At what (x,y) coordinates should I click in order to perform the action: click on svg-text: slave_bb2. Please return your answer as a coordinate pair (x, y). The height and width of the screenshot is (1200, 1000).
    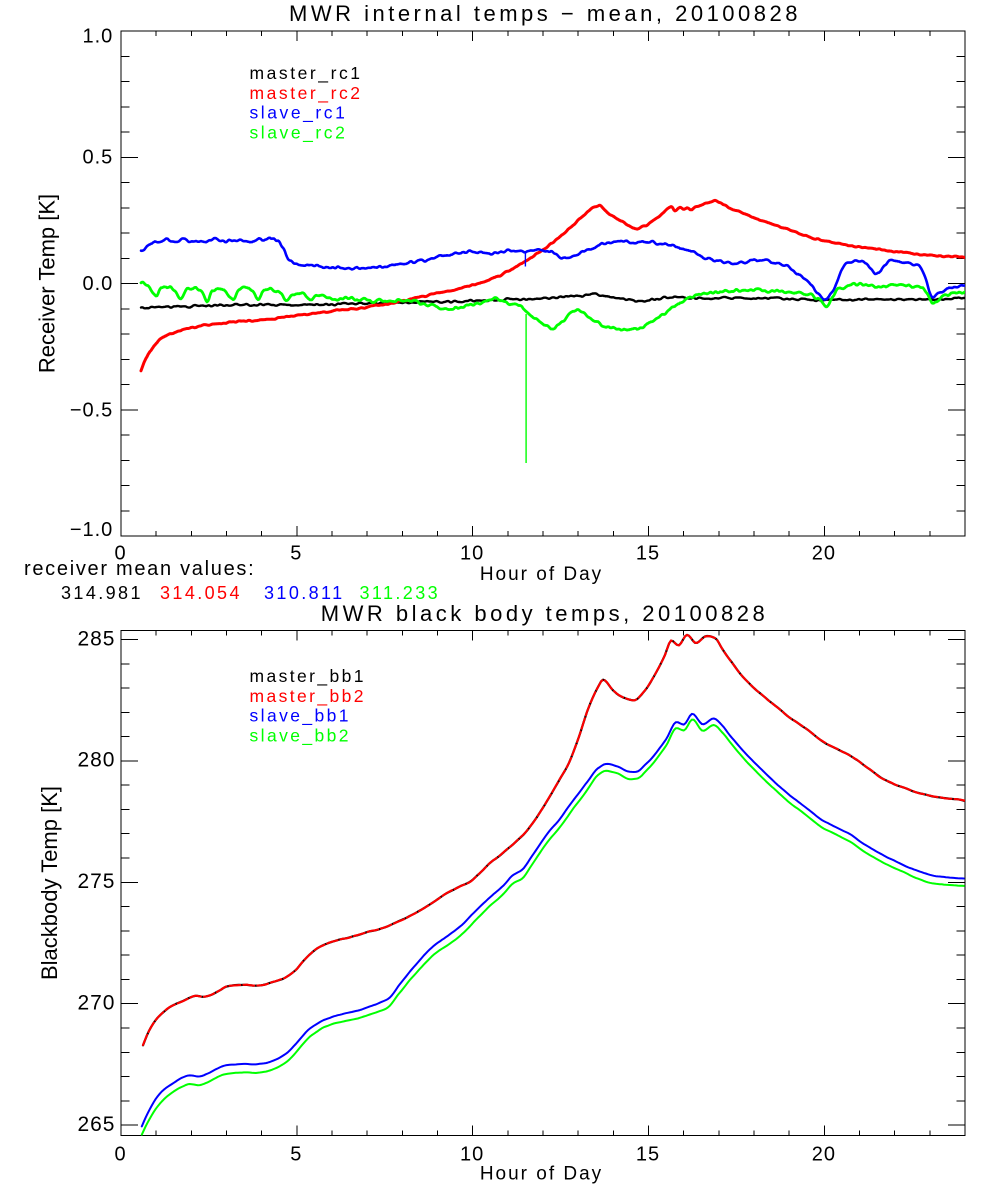
    Looking at the image, I should click on (300, 735).